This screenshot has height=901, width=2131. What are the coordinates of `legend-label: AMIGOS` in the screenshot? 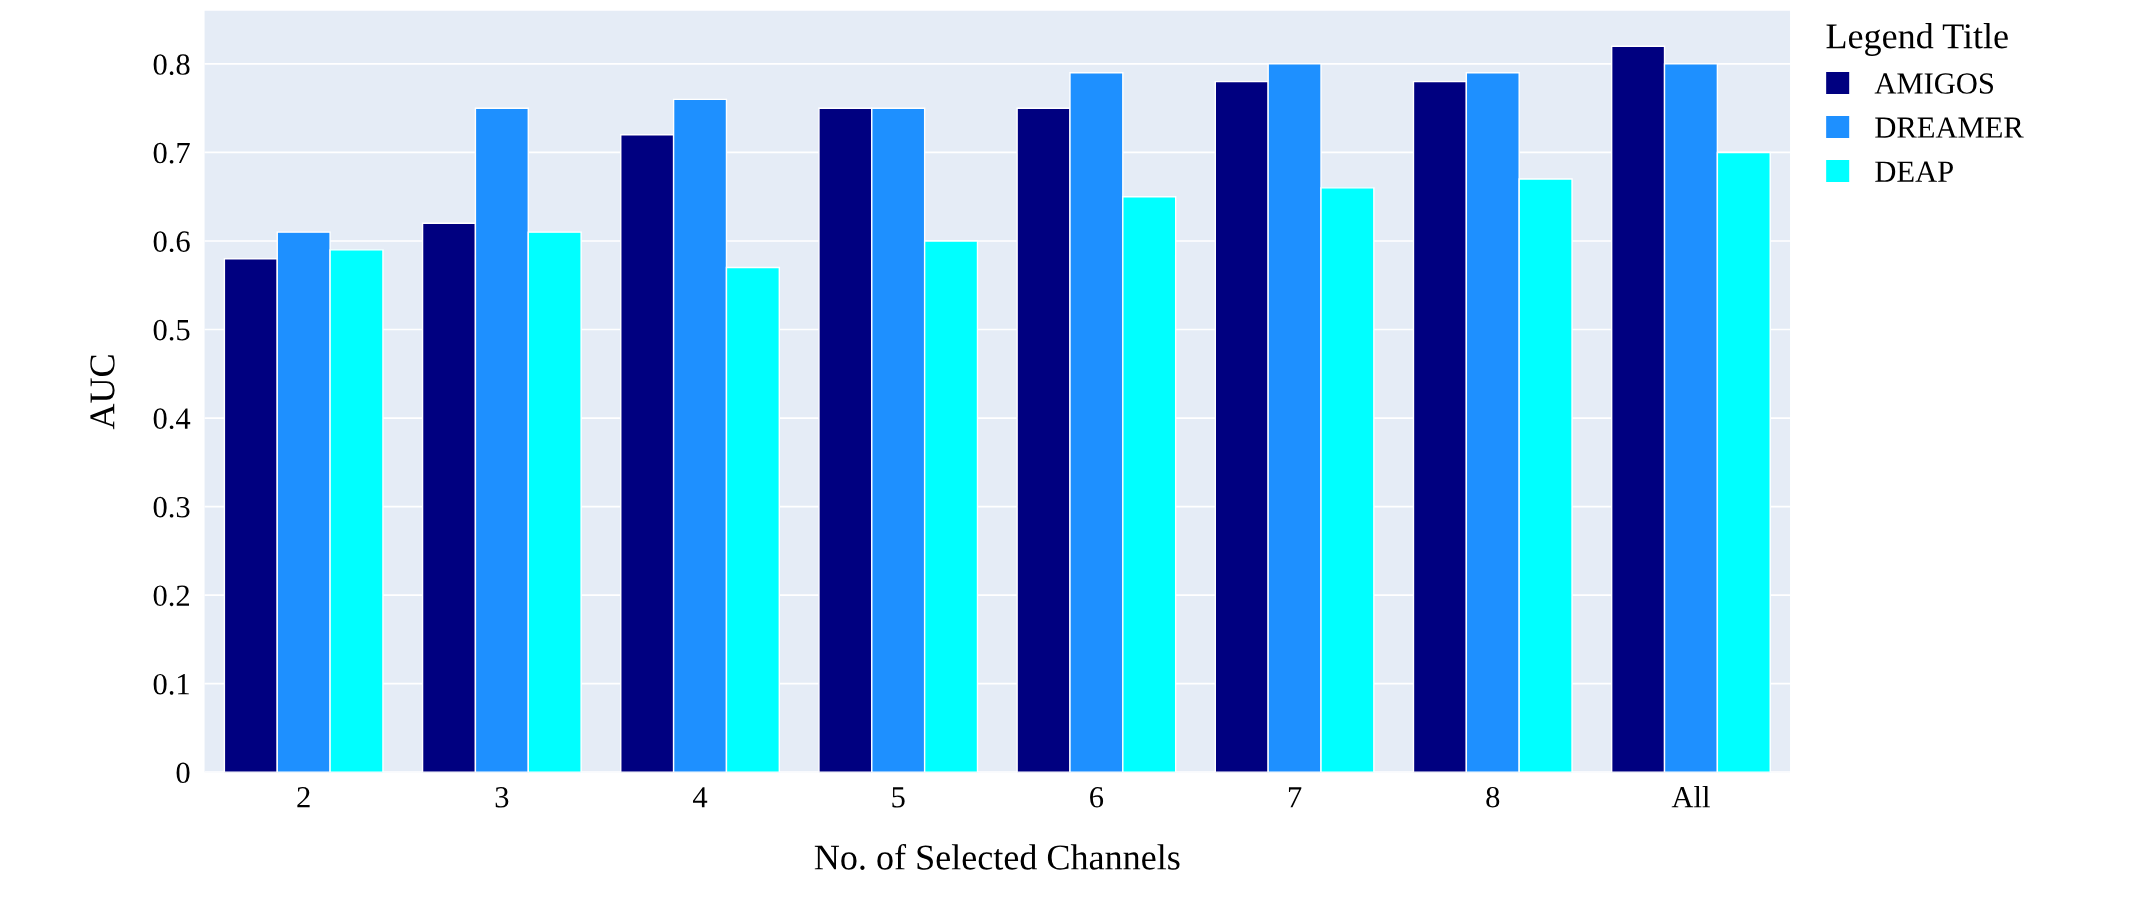 It's located at (1933, 83).